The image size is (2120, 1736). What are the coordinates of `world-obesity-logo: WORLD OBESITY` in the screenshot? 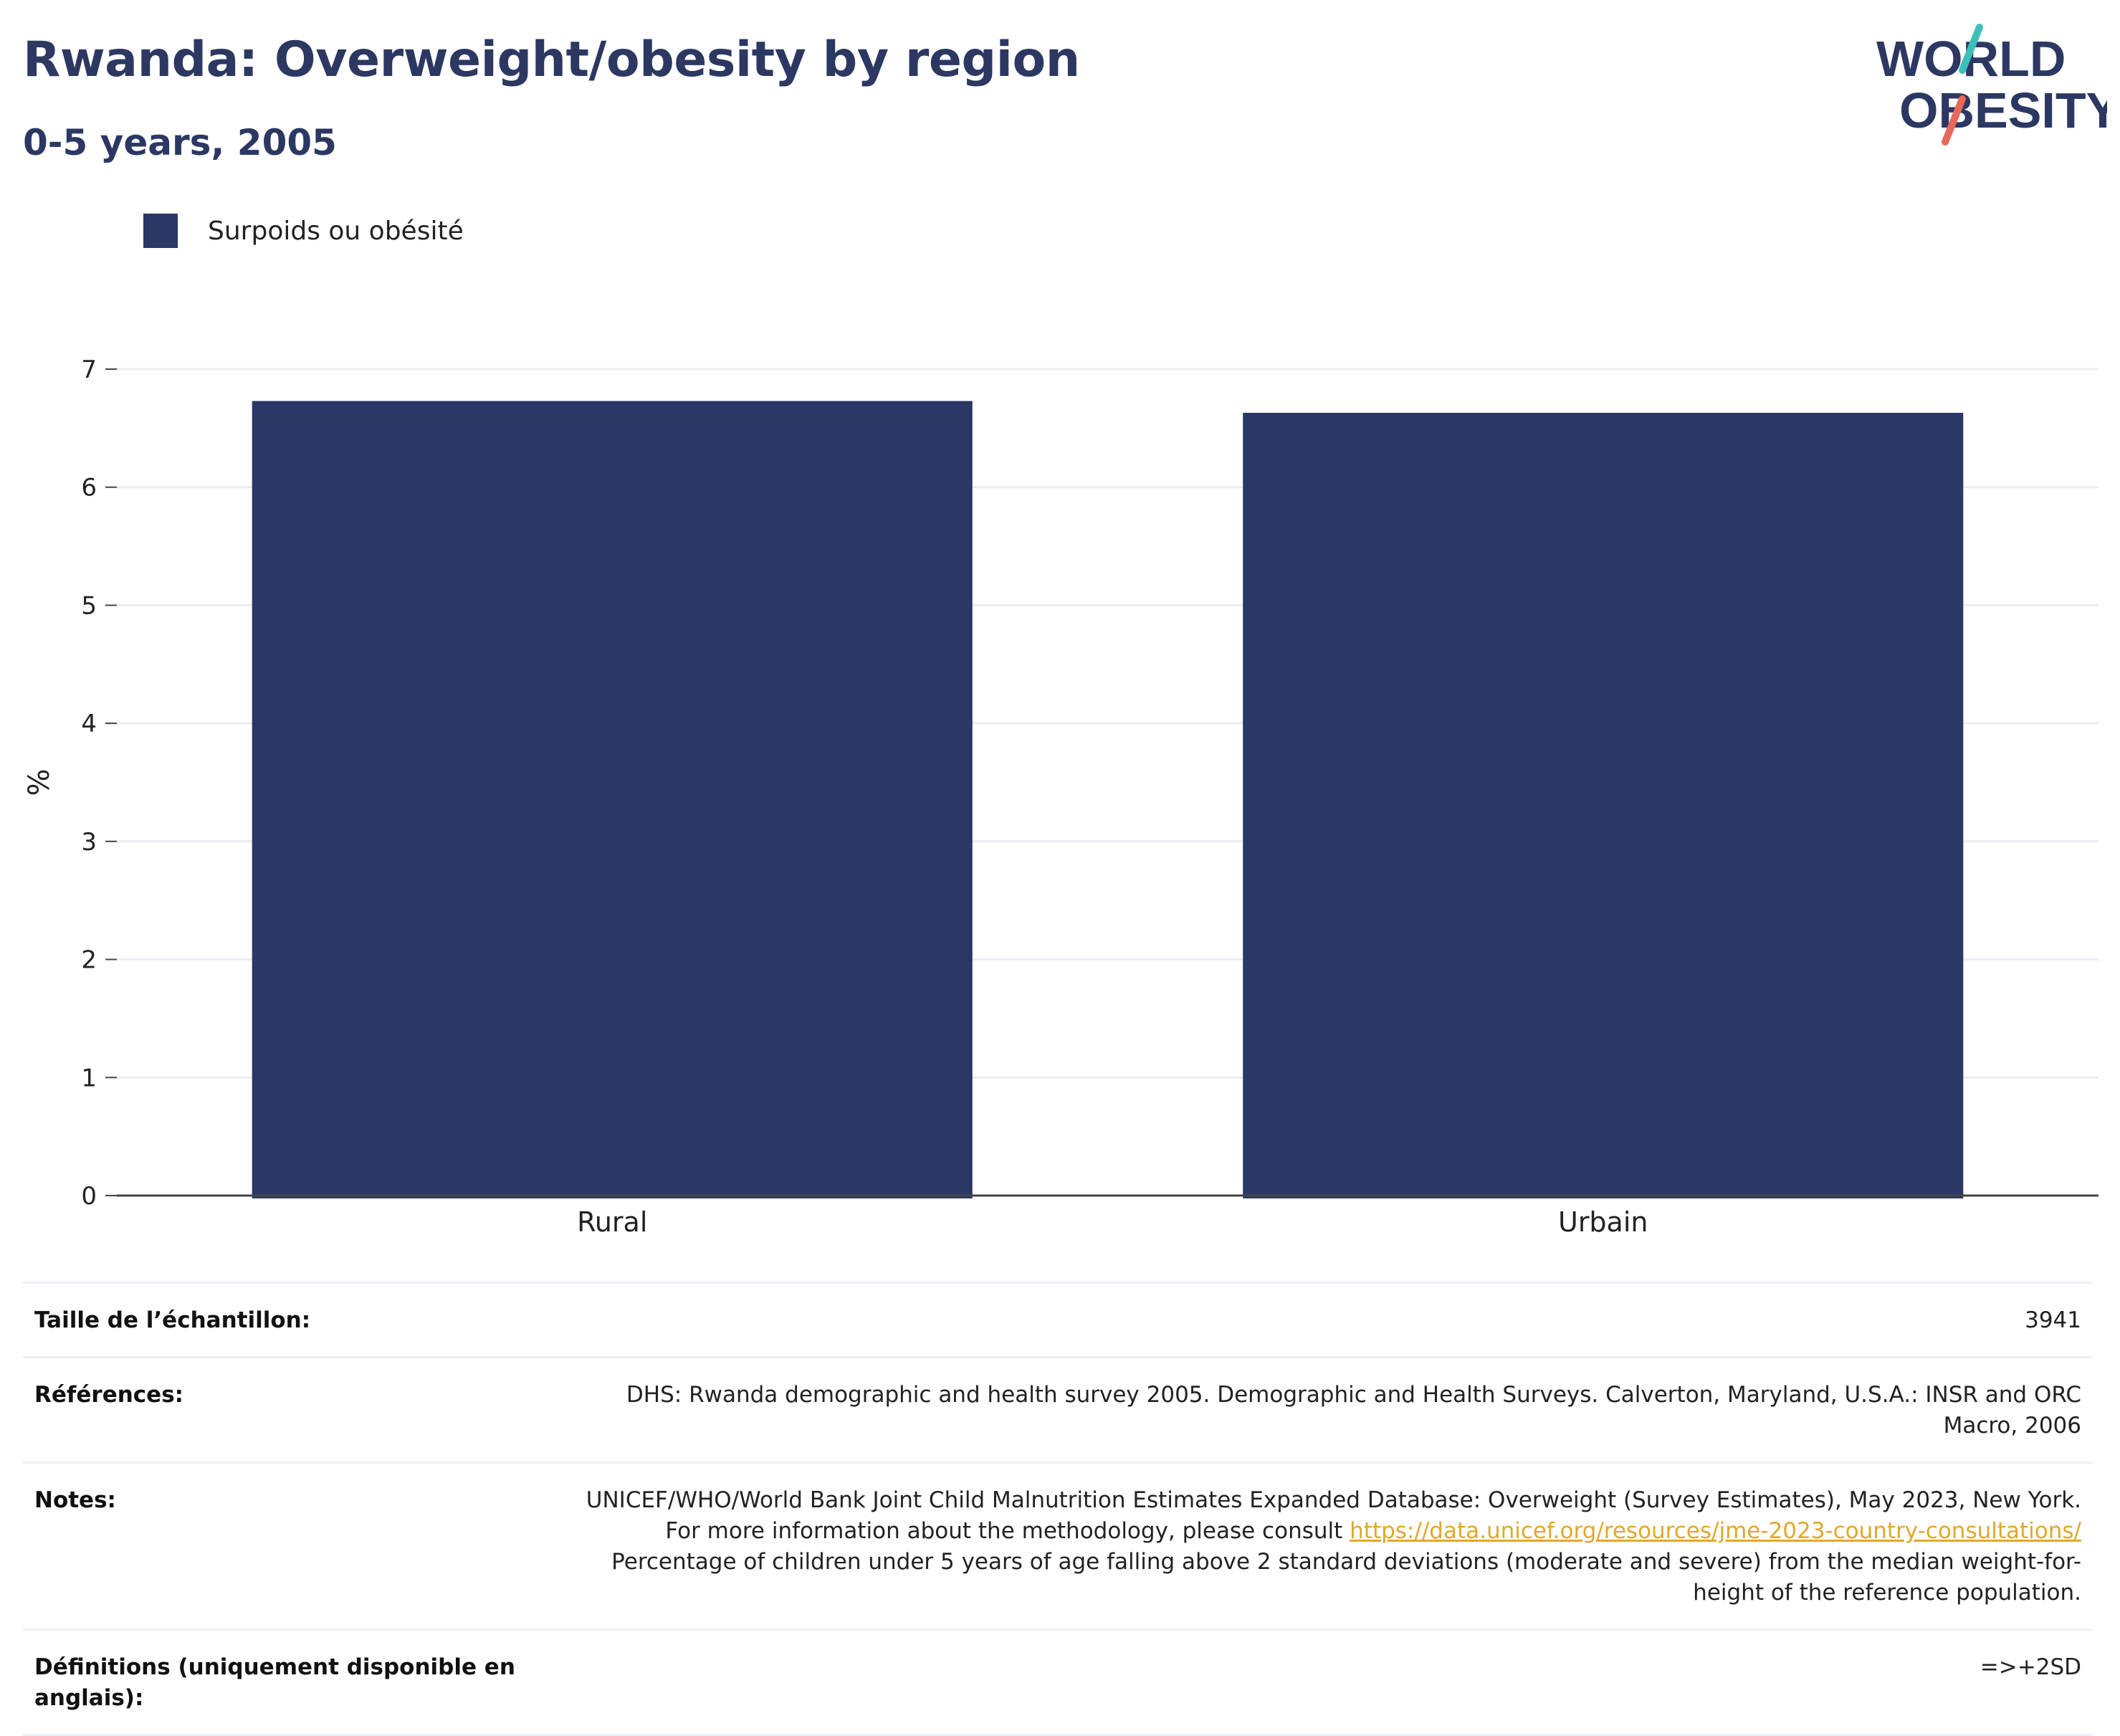 It's located at (1992, 85).